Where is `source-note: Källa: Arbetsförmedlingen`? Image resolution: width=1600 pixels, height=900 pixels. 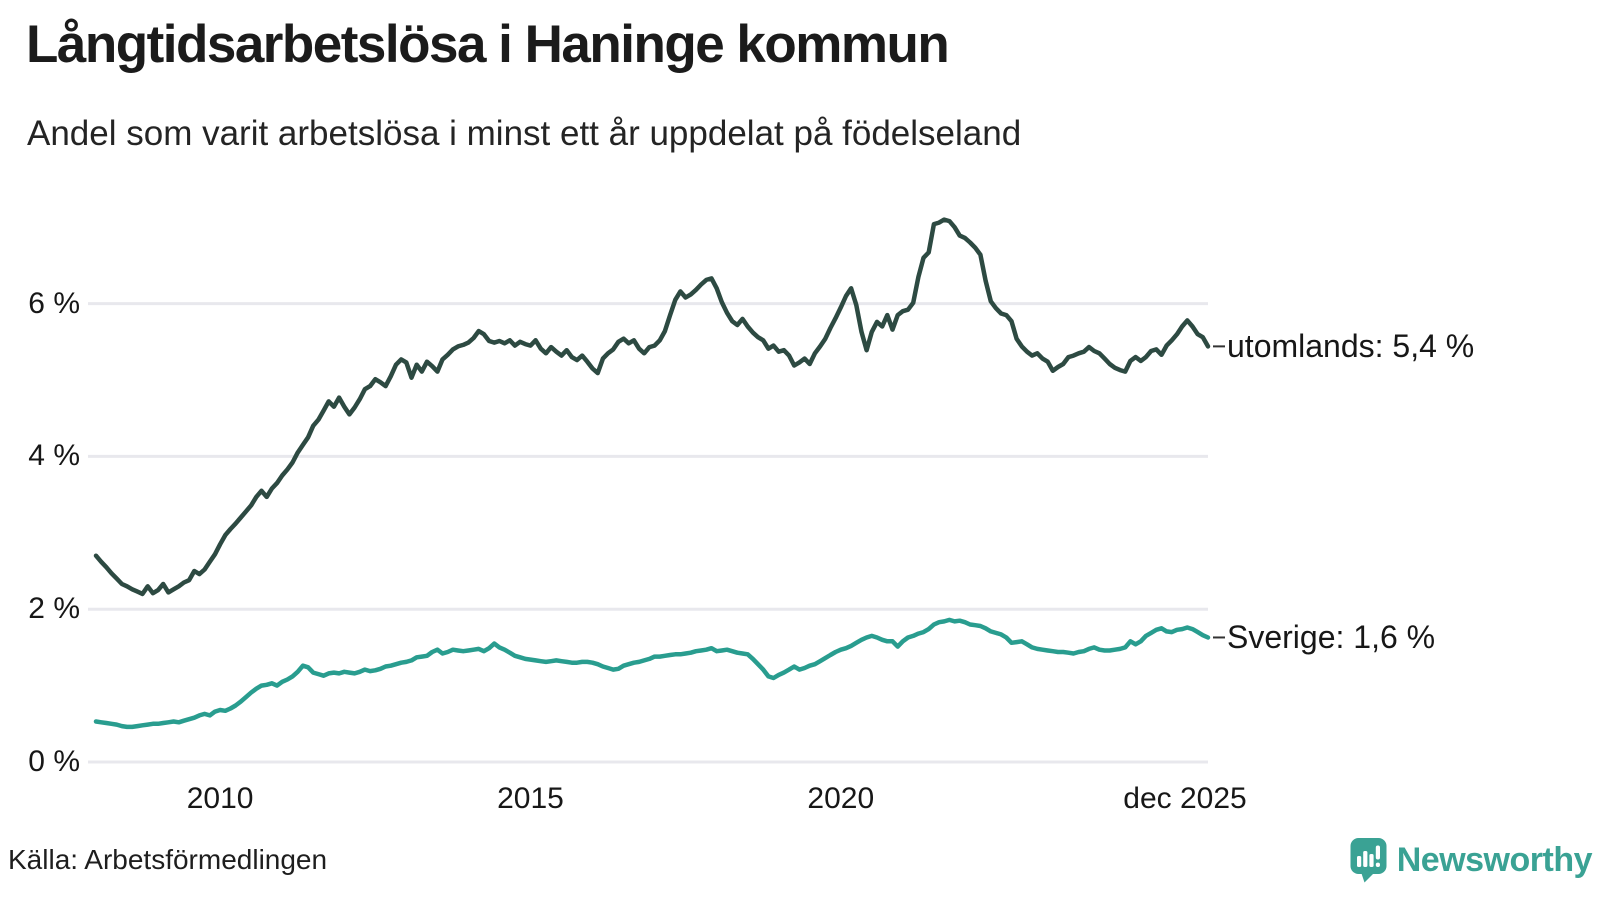
source-note: Källa: Arbetsförmedlingen is located at coordinates (168, 859).